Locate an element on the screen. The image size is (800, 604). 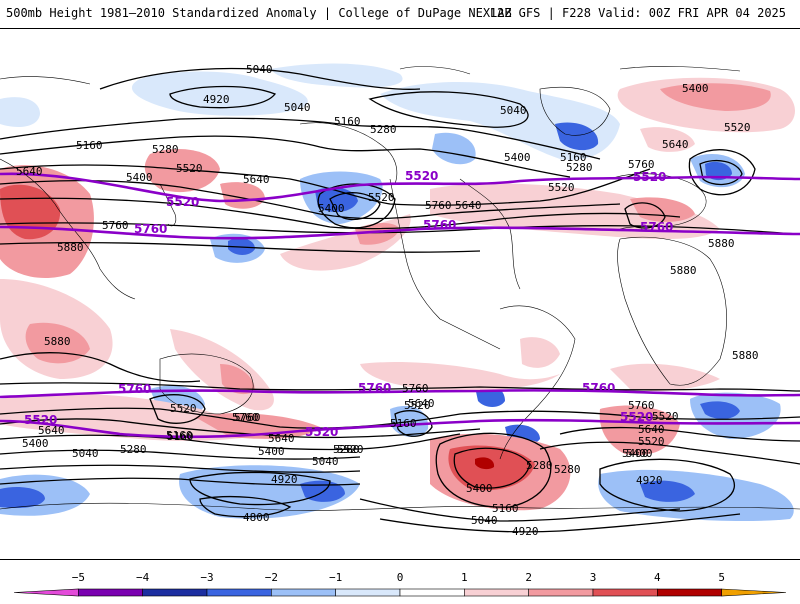
purple-5520-sh is located at coordinates (400, 428).